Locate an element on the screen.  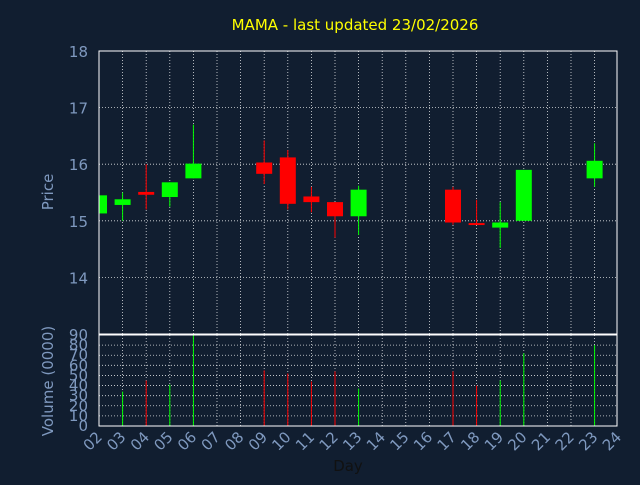
price-tick-label: 18 is located at coordinates (78, 52).